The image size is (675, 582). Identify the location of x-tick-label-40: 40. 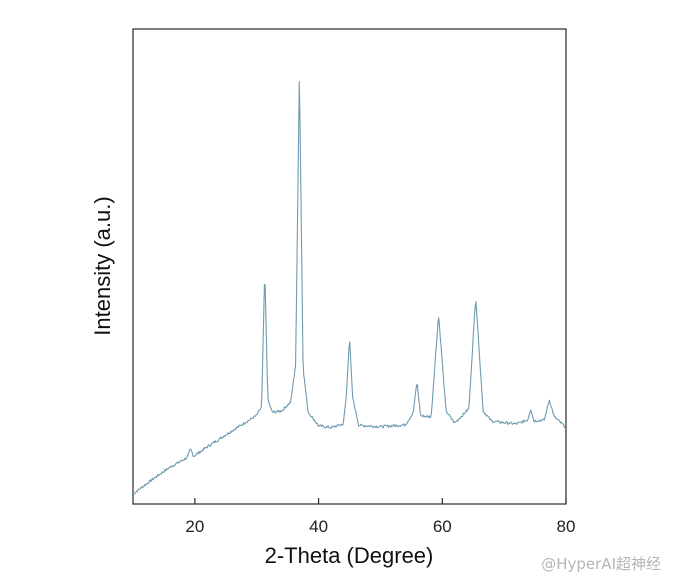
(318, 526).